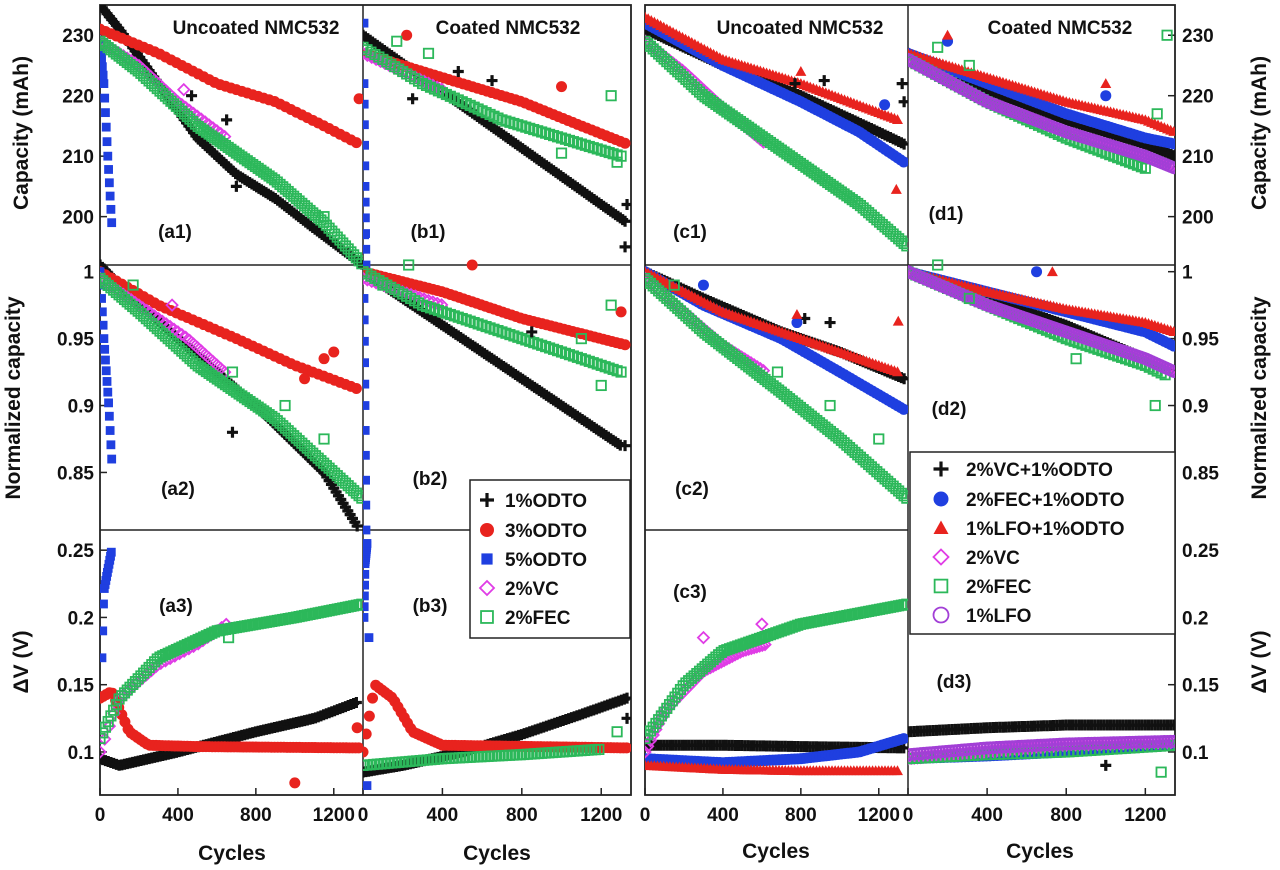 The image size is (1280, 870). I want to click on data-point-a3-odto1, so click(356, 702).